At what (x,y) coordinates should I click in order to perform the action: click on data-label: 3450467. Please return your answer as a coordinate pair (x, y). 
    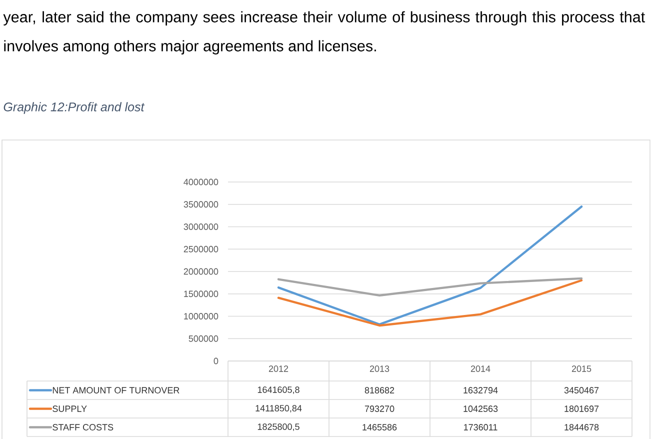
    Looking at the image, I should click on (581, 390).